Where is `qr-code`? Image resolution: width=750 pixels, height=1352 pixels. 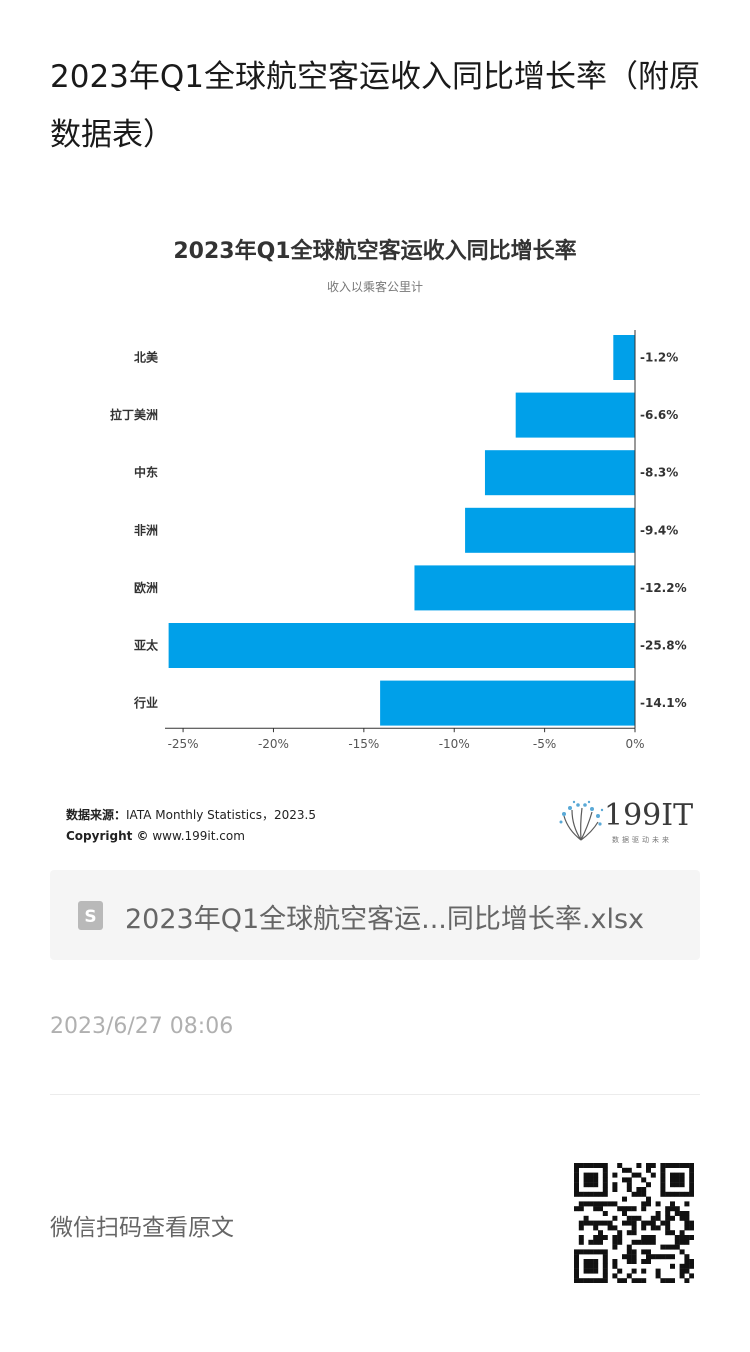 qr-code is located at coordinates (634, 1223).